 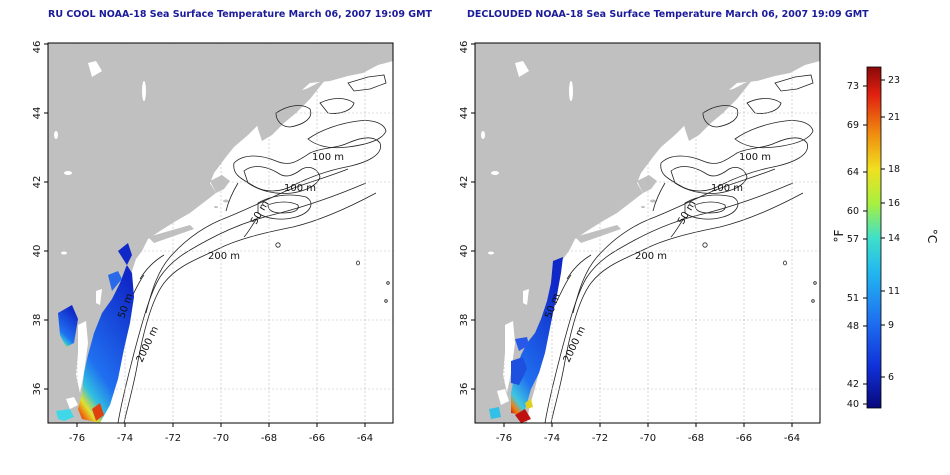 What do you see at coordinates (839, 235) in the screenshot?
I see `colorbar-f-unit: °F` at bounding box center [839, 235].